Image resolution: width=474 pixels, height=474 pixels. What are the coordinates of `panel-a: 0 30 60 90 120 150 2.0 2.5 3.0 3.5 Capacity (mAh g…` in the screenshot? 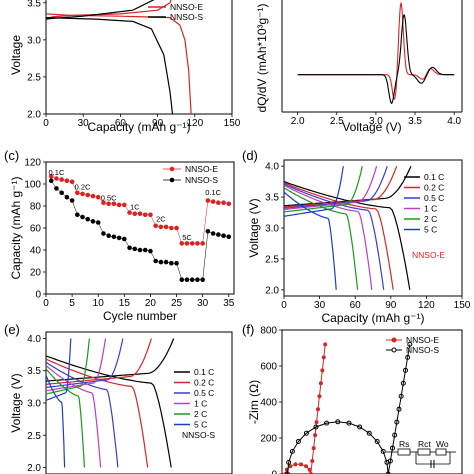 It's located at (125, 67).